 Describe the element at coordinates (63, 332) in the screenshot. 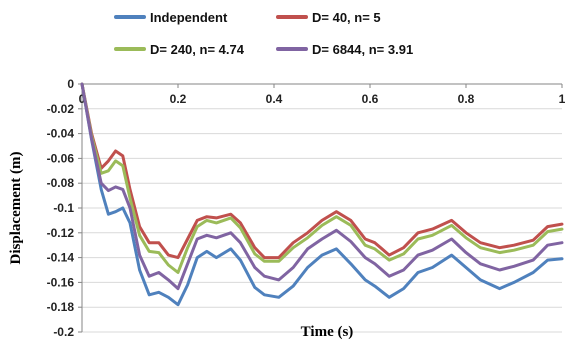

I see `y-tick-label: -0.2` at that location.